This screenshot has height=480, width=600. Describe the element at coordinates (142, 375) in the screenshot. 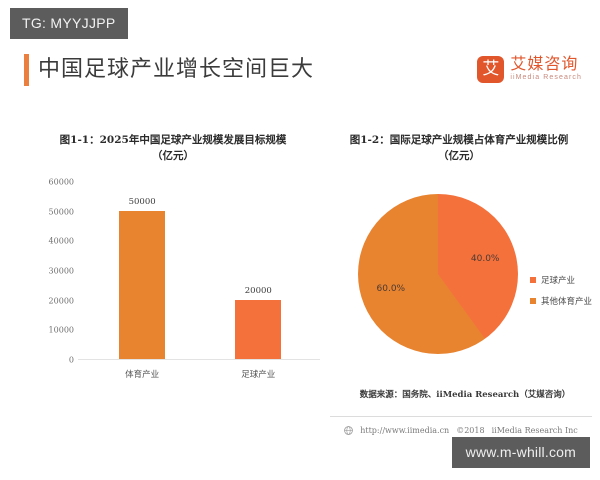

I see `bar-category-label: 体育产业` at that location.